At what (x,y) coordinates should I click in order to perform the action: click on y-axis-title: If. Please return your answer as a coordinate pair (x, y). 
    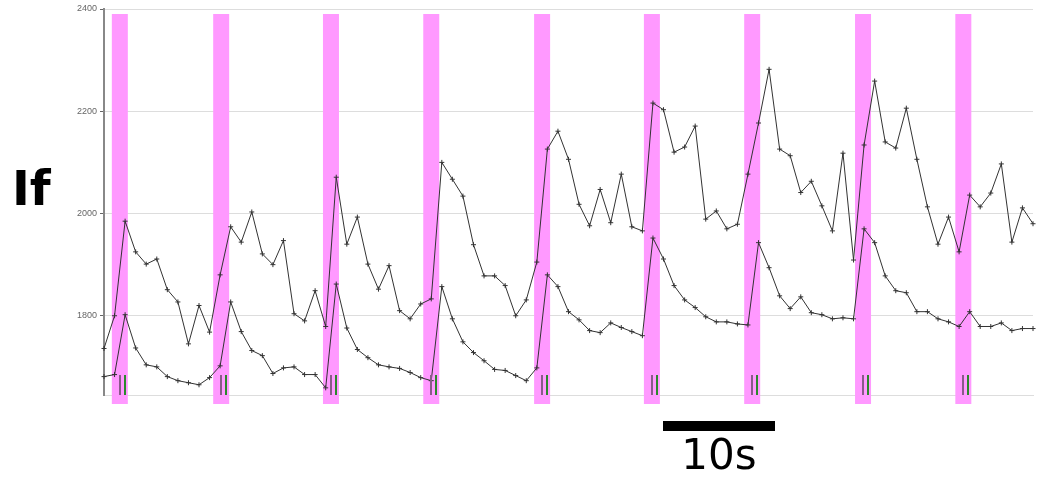
    Looking at the image, I should click on (31, 188).